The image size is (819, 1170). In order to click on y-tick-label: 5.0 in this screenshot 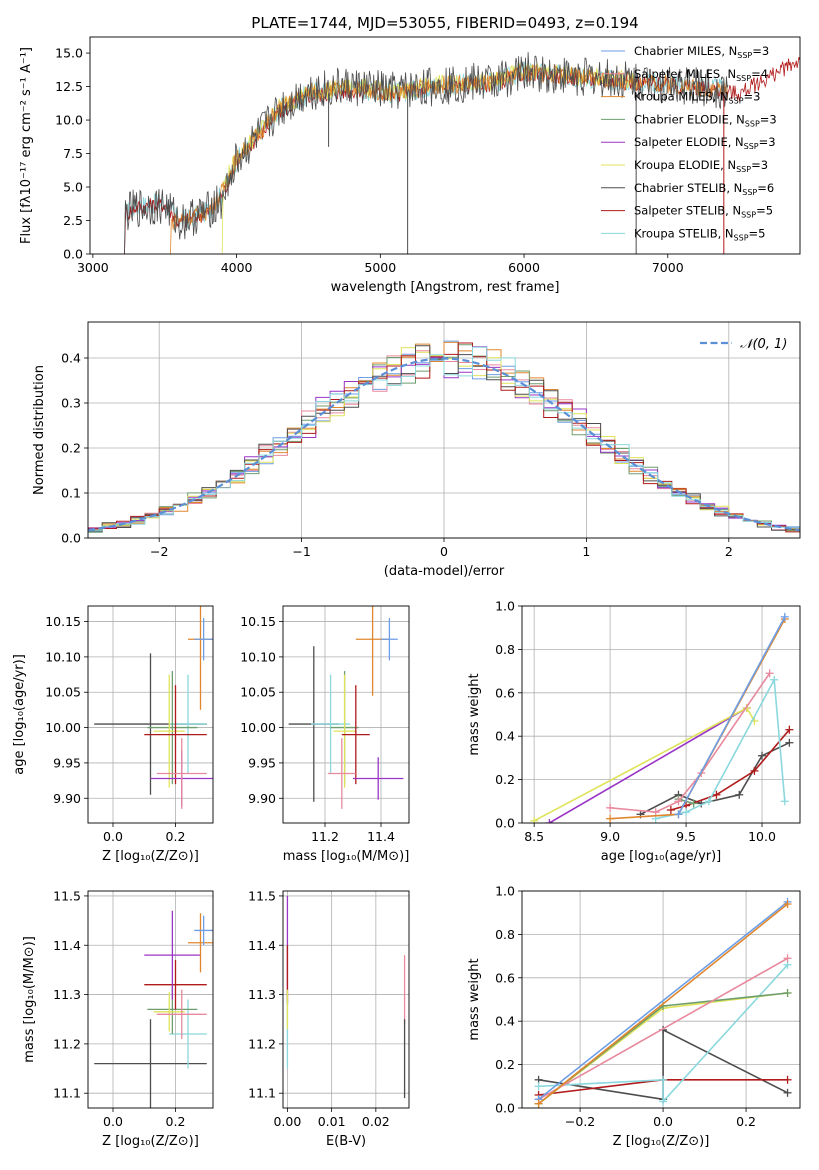, I will do `click(73, 187)`.